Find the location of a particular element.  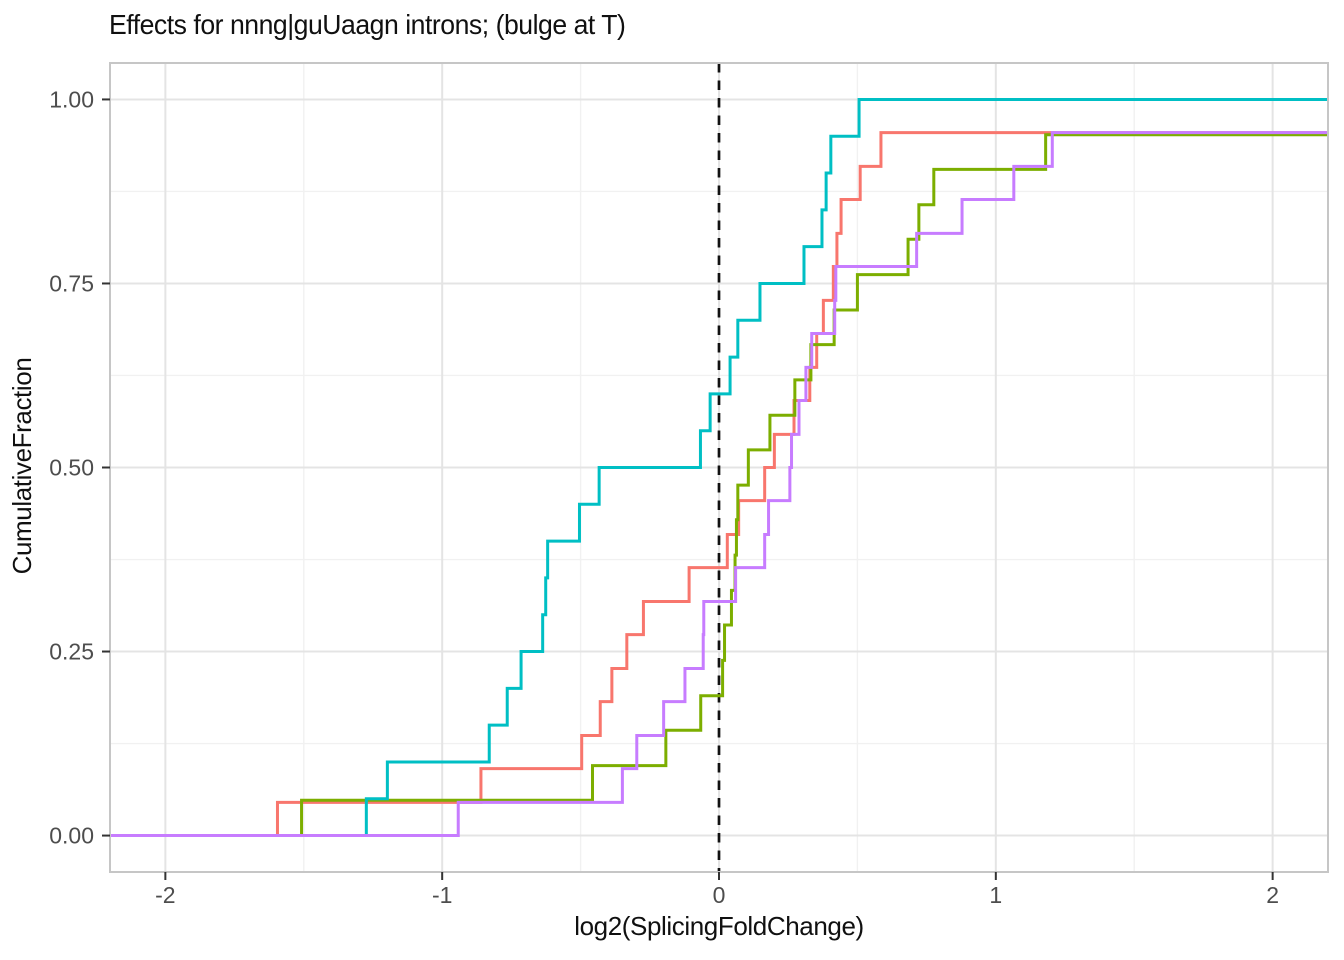

y-axis-label: CumulativeFraction is located at coordinates (22, 466).